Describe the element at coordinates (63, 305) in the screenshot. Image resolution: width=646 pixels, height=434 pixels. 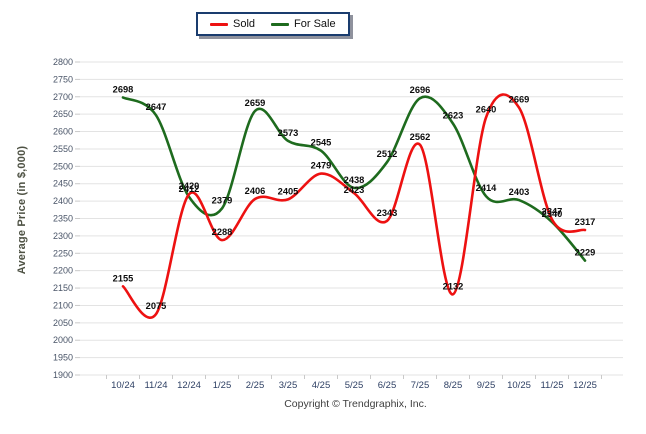
I see `y-tick-label: 2100` at that location.